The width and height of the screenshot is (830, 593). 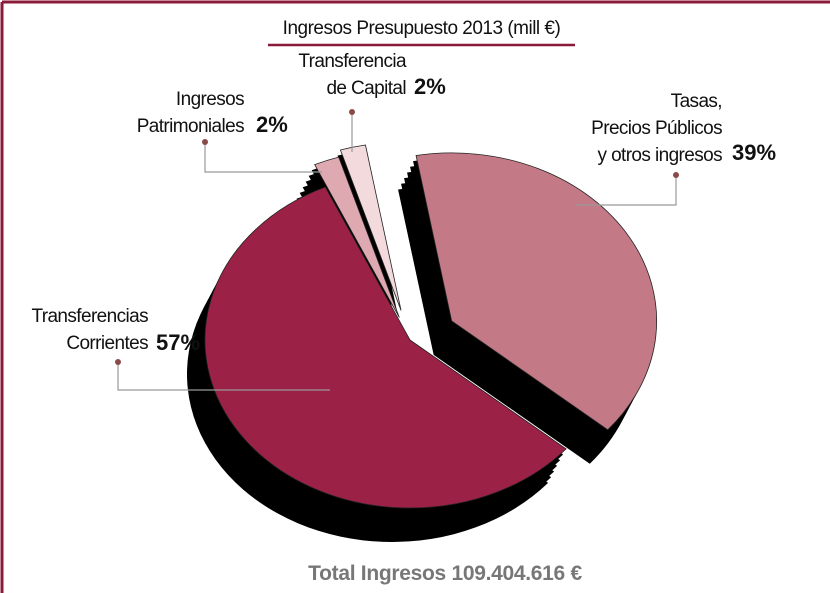 I want to click on slice-label: Tasas, Precios Públicos y otros ingresos, so click(x=656, y=128).